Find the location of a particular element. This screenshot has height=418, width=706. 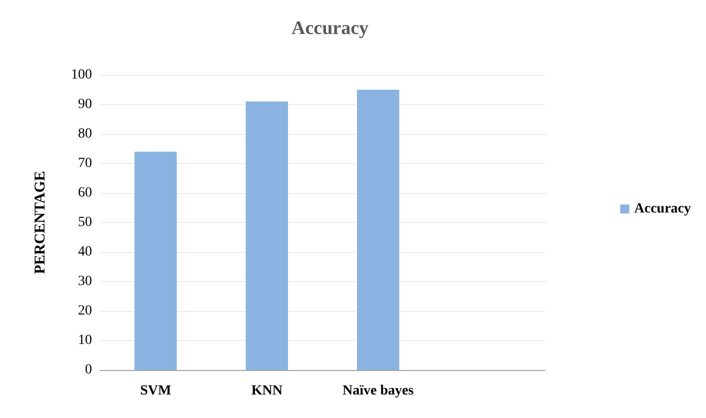

legend-label: Accuracy is located at coordinates (663, 209).